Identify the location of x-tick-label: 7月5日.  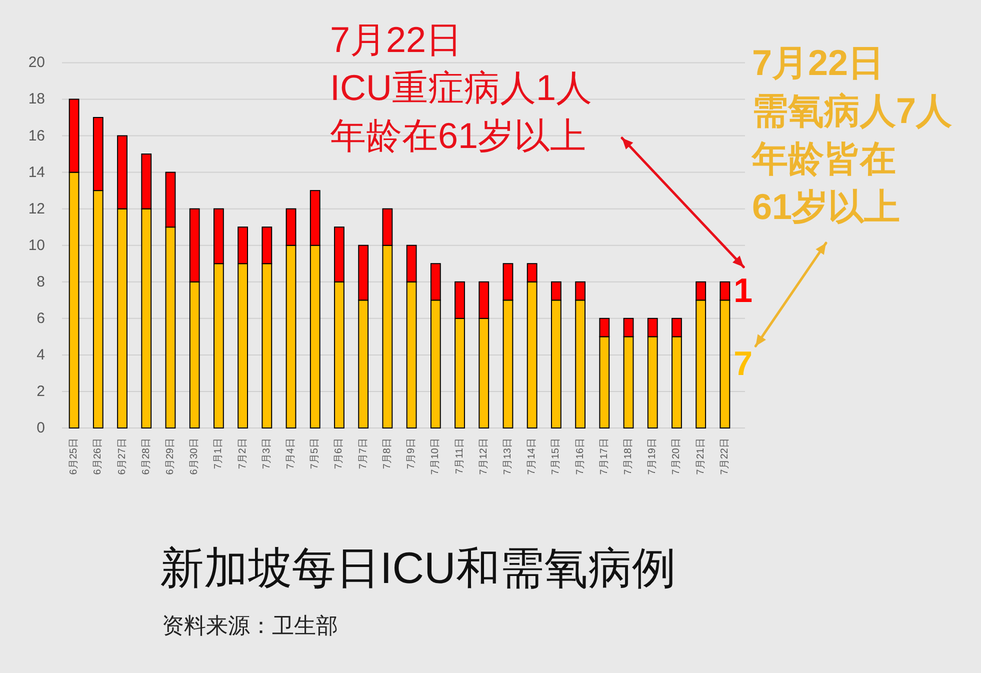
(315, 454).